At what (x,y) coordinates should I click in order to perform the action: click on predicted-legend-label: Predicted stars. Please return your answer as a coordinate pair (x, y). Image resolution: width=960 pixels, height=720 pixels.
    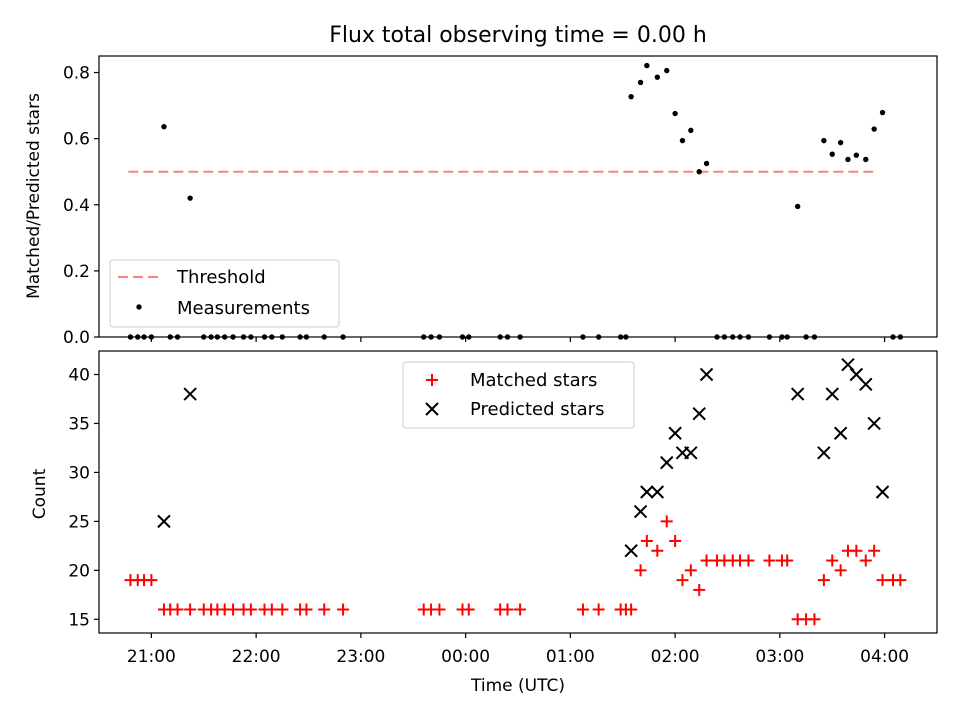
    Looking at the image, I should click on (537, 409).